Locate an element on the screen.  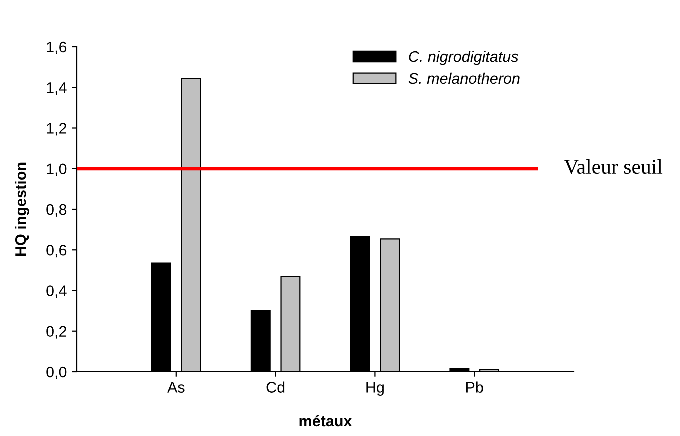
y-axis-title: HQ ingestion is located at coordinates (22, 209).